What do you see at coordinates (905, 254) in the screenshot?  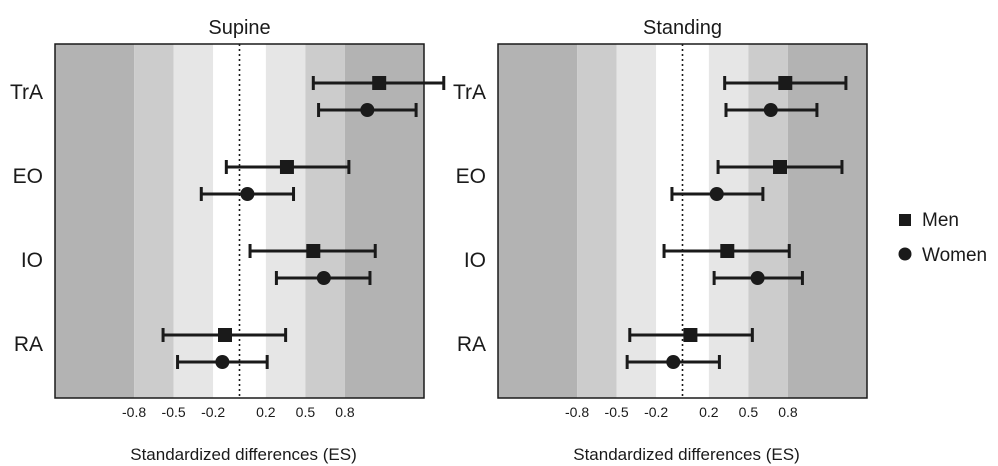 I see `legend-marker-women` at bounding box center [905, 254].